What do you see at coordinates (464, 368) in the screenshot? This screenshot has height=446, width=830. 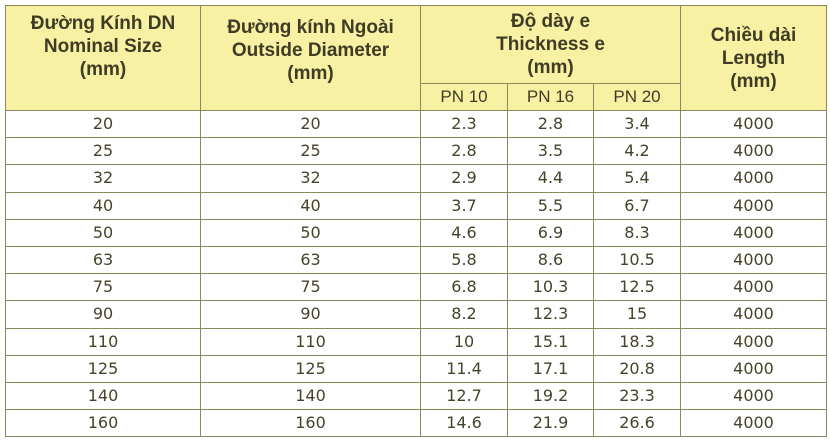 I see `cell-pn10: 11.4` at bounding box center [464, 368].